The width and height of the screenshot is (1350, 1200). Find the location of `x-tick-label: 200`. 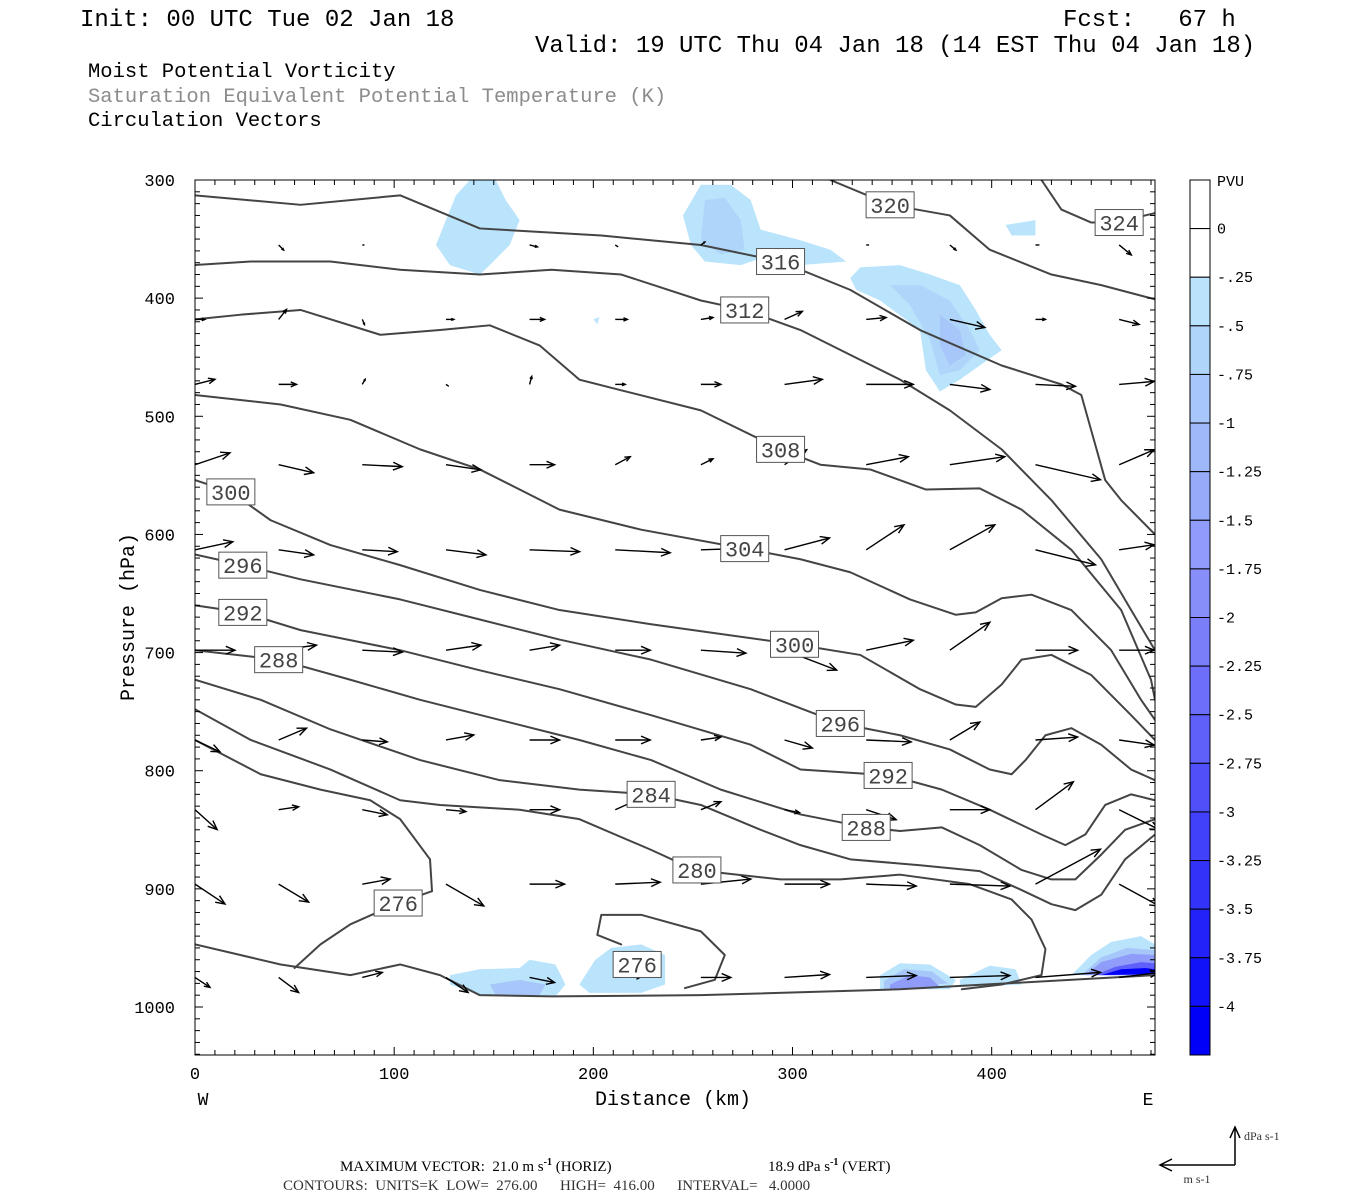

x-tick-label: 200 is located at coordinates (593, 1075).